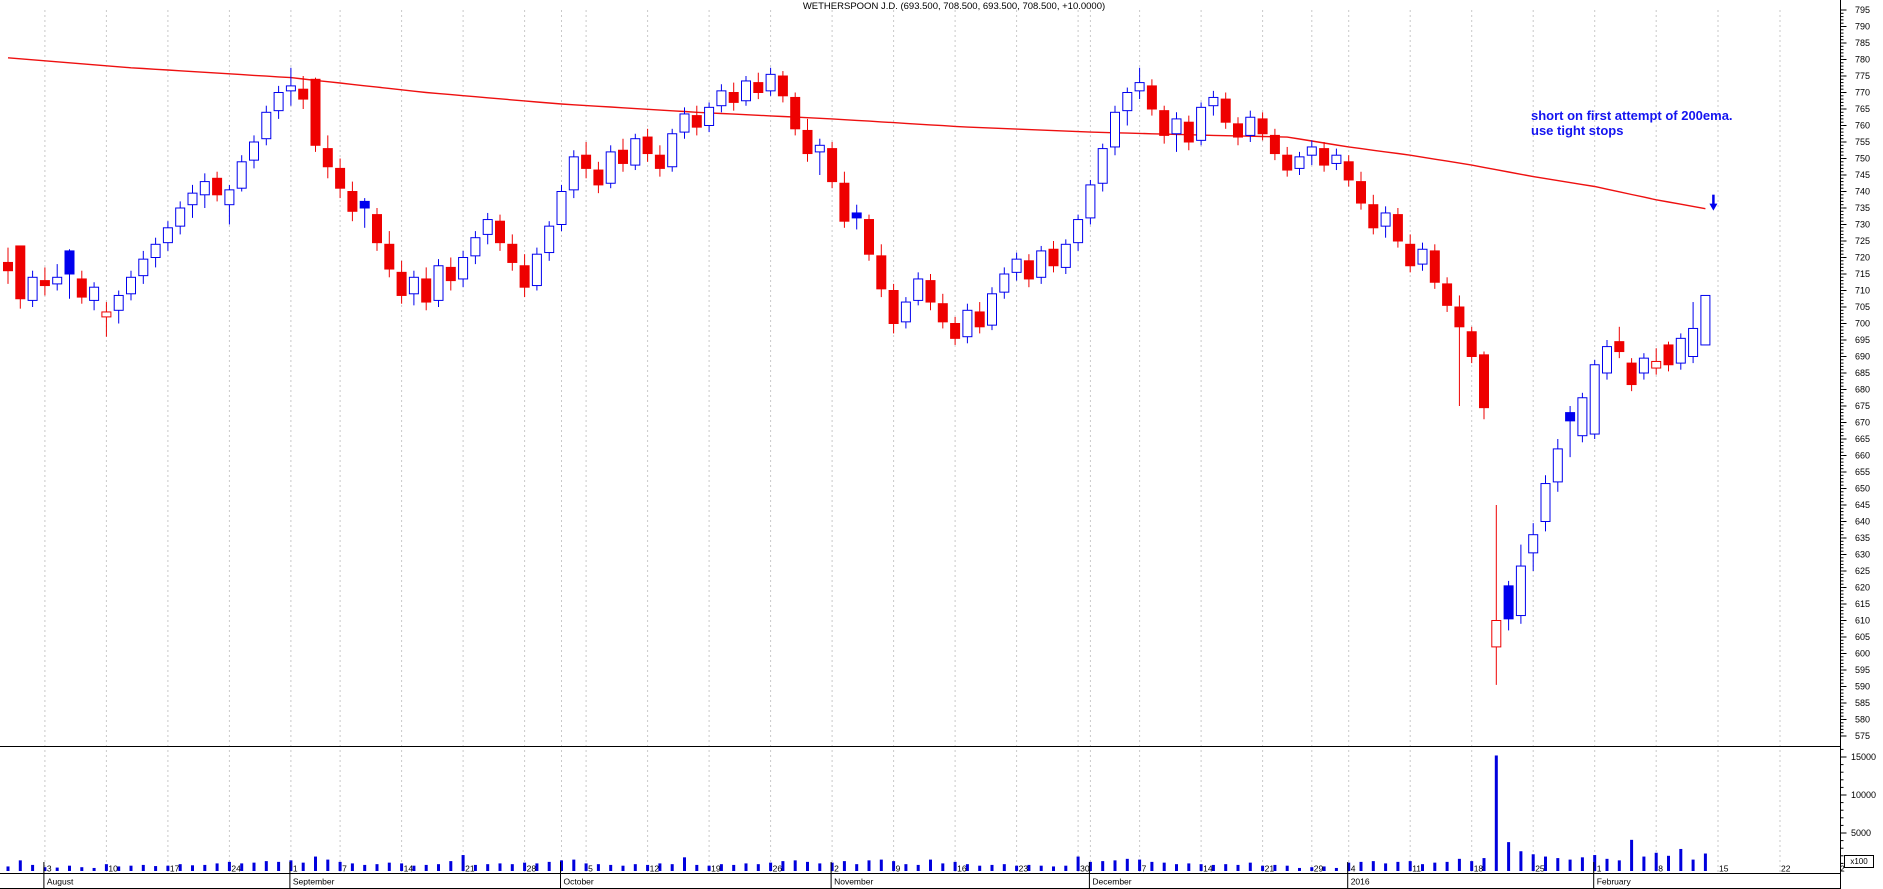  Describe the element at coordinates (590, 869) in the screenshot. I see `svg-text: 5` at that location.